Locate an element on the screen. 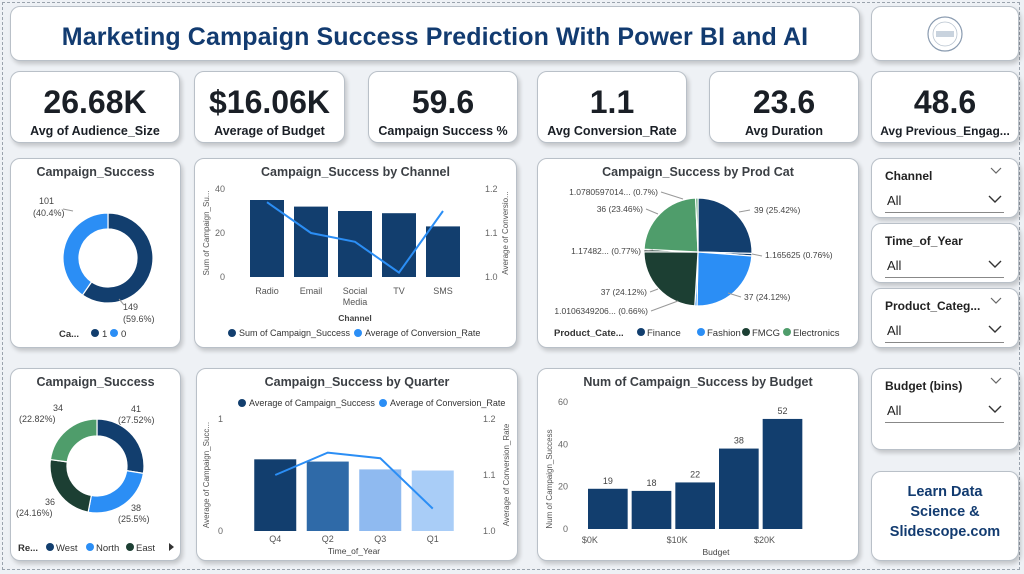  legend-label: FMCG is located at coordinates (766, 333).